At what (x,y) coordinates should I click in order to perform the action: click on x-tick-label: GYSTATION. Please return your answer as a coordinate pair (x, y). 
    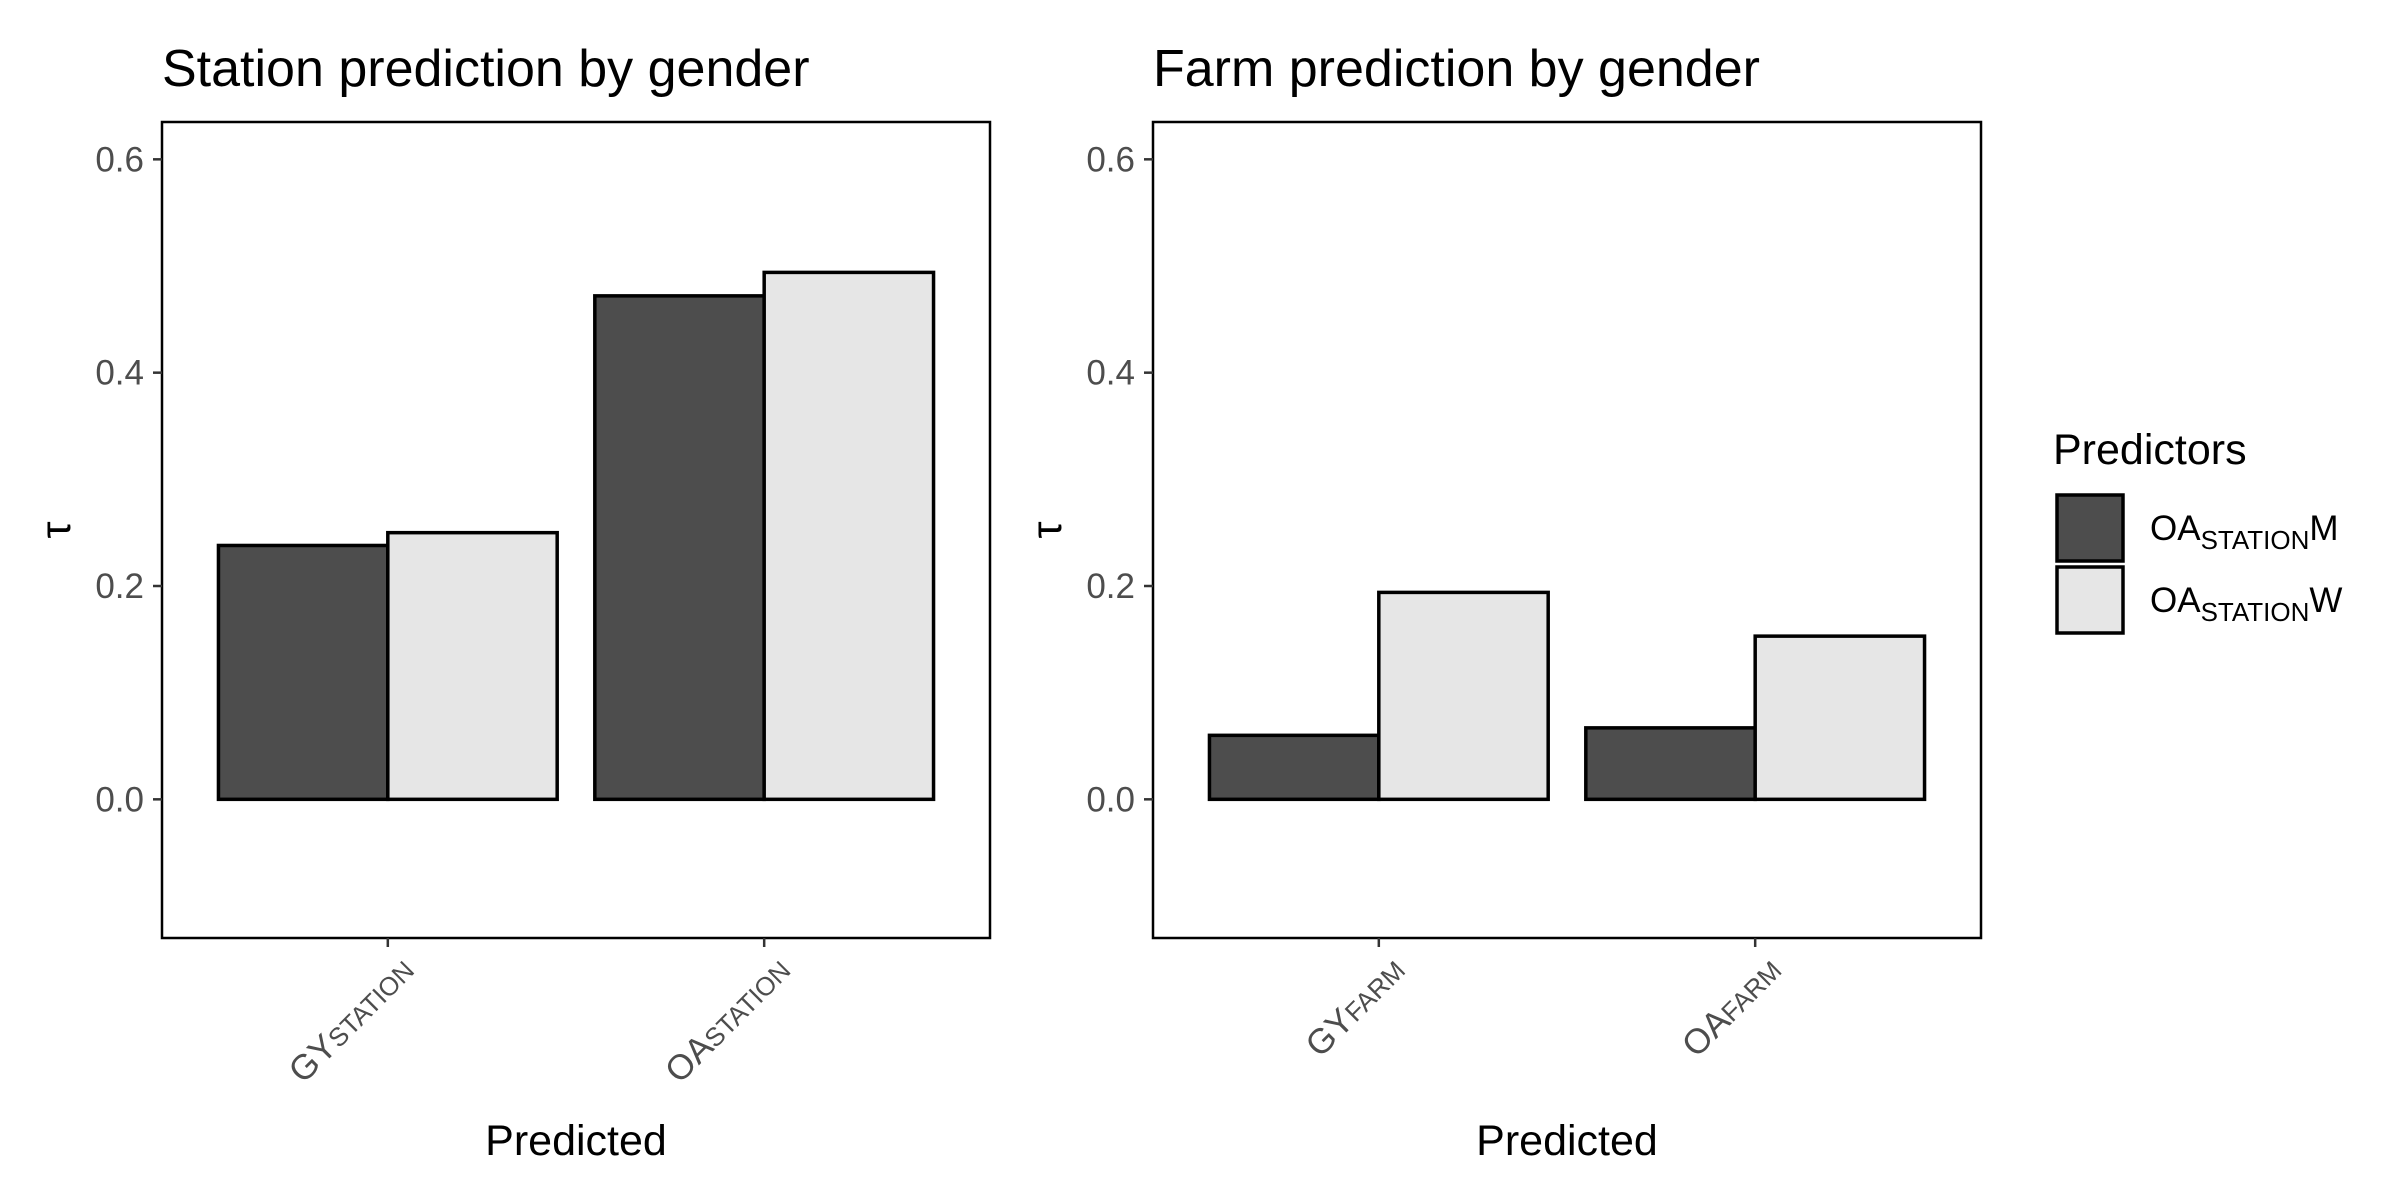
    Looking at the image, I should click on (351, 1020).